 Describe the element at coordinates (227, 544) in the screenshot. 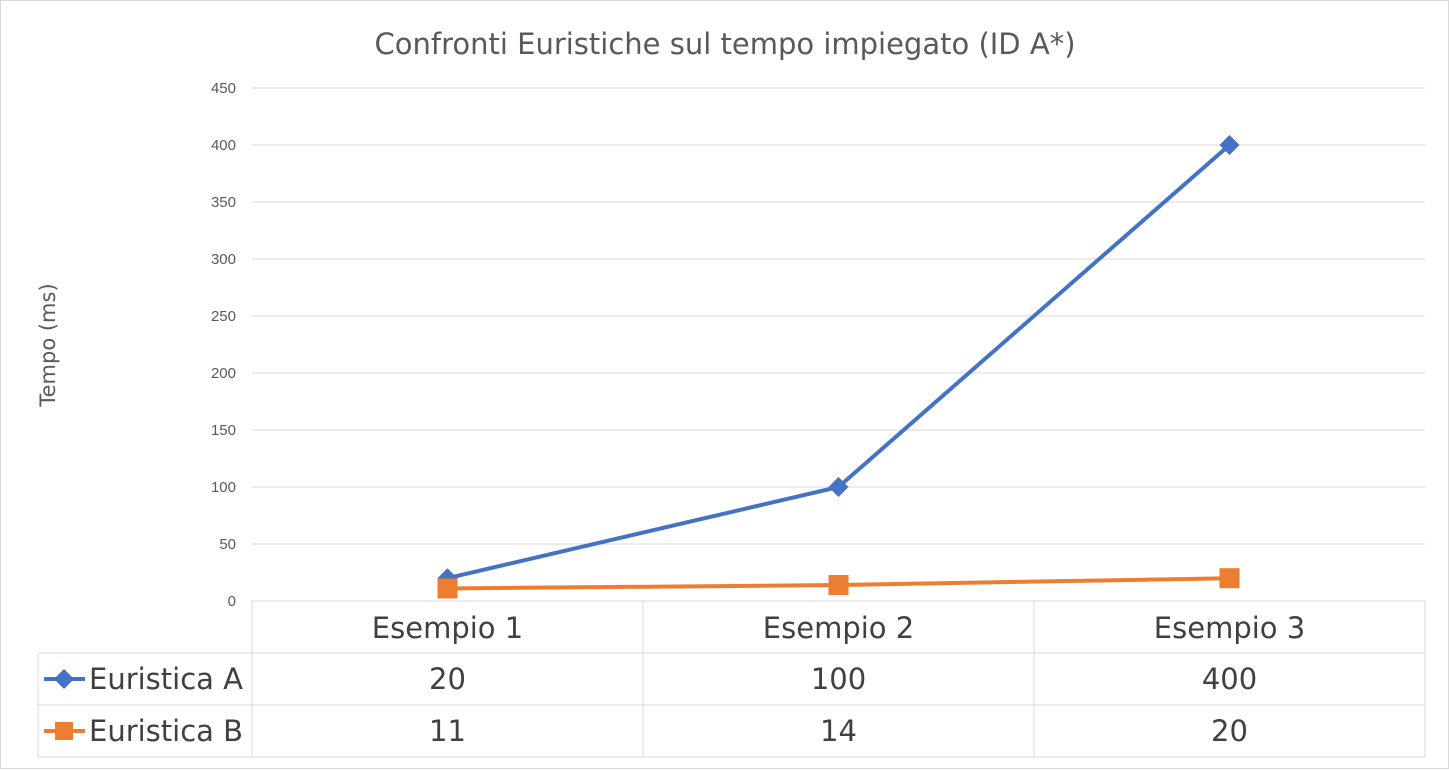

I see `y-tick-label: 50` at that location.